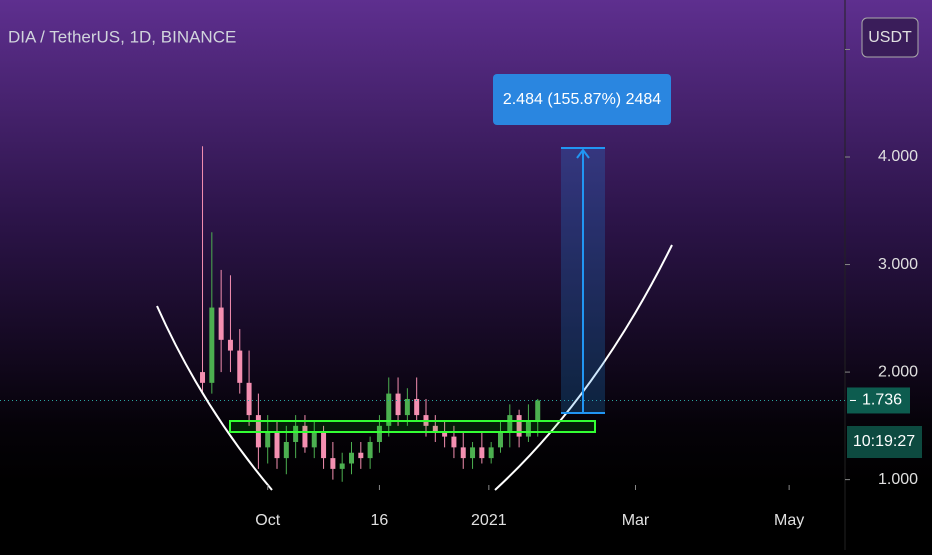  I want to click on x-tick-label: Oct, so click(267, 520).